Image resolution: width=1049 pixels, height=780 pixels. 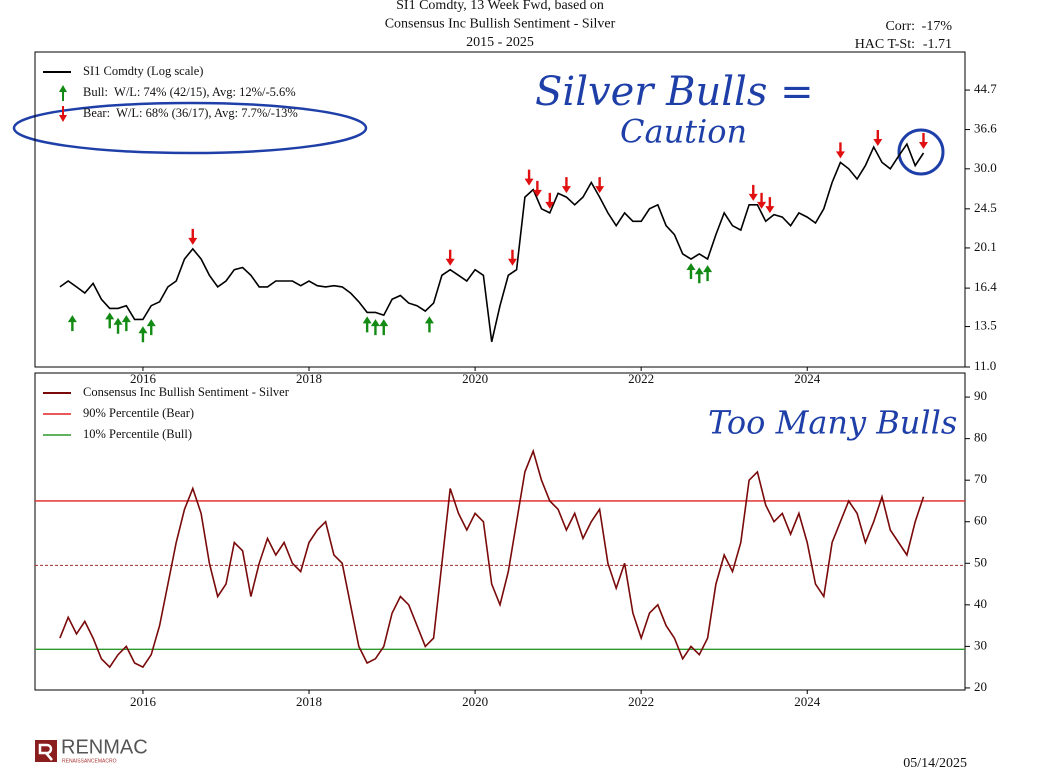 What do you see at coordinates (980, 686) in the screenshot?
I see `y-tick-label: 20` at bounding box center [980, 686].